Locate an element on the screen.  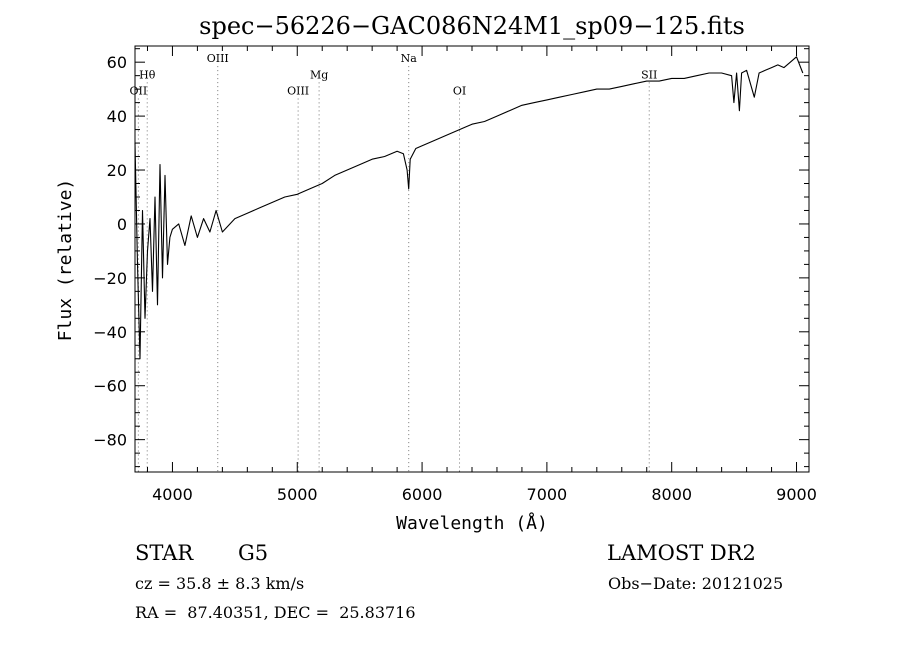
redshift-text: cz = 35.8 ± 8.3 km/s is located at coordinates (220, 583).